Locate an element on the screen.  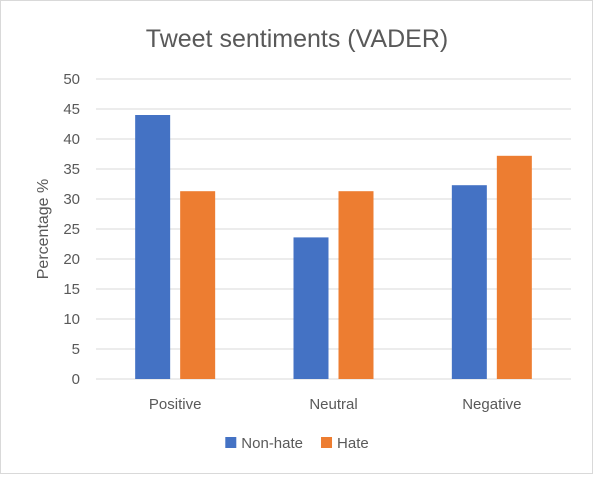
y-tick-label: 40 is located at coordinates (71, 139).